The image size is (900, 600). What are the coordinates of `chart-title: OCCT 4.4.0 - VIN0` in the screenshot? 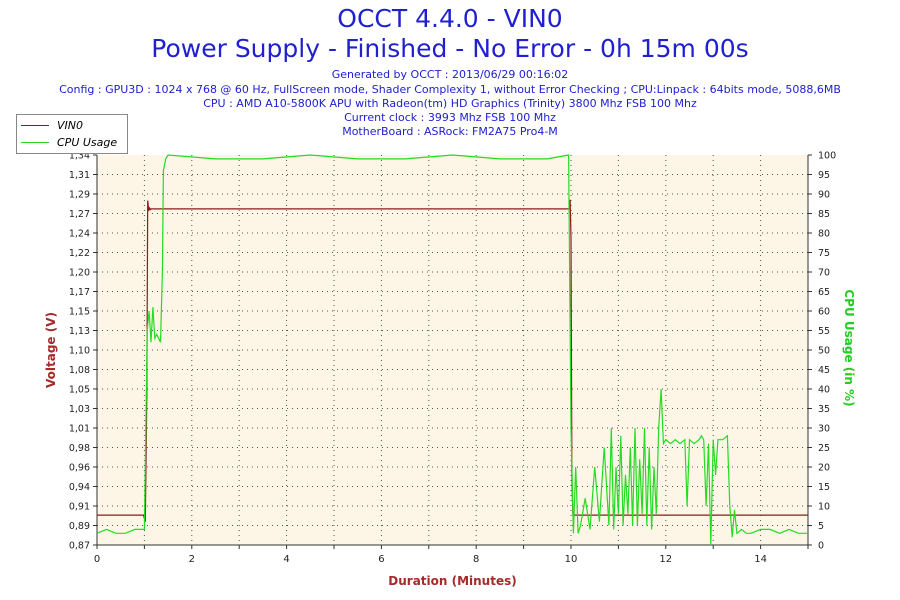 It's located at (450, 18).